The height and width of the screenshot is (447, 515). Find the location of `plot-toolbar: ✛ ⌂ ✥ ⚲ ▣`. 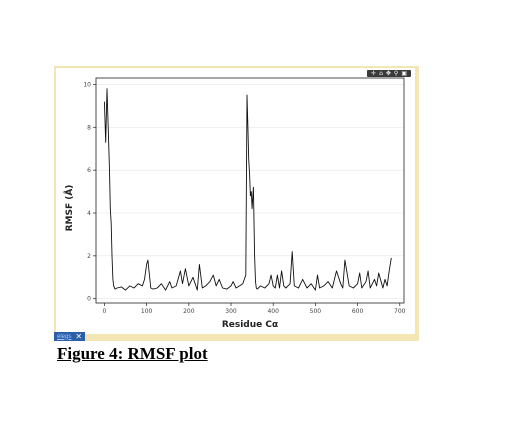

plot-toolbar: ✛ ⌂ ✥ ⚲ ▣ is located at coordinates (389, 73).